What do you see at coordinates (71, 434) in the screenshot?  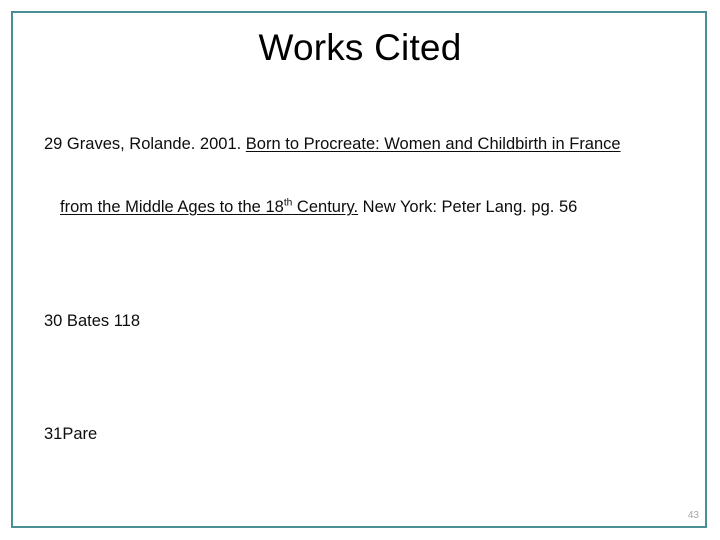 I see `citation-31-text: 31Pare` at bounding box center [71, 434].